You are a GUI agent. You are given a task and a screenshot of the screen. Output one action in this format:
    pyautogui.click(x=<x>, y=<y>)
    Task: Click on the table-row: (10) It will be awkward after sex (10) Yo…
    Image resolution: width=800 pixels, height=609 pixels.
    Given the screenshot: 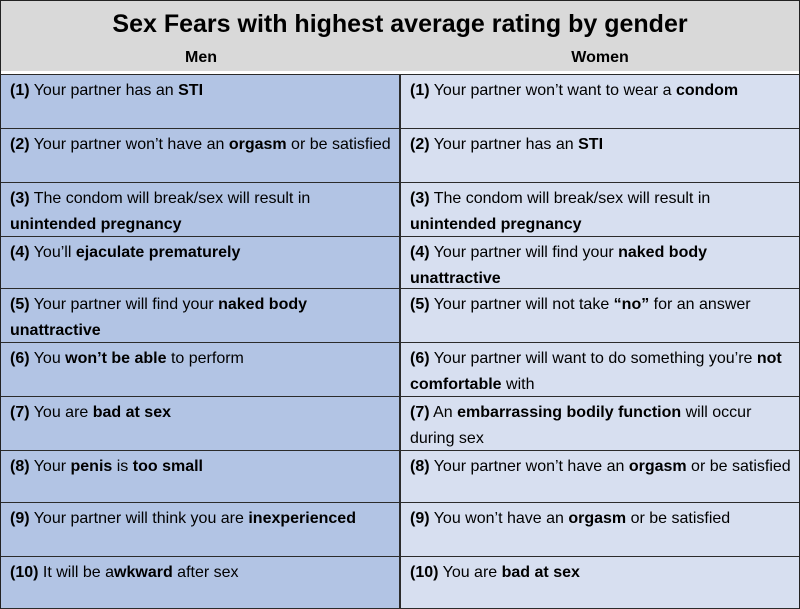 What is the action you would take?
    pyautogui.click(x=400, y=582)
    